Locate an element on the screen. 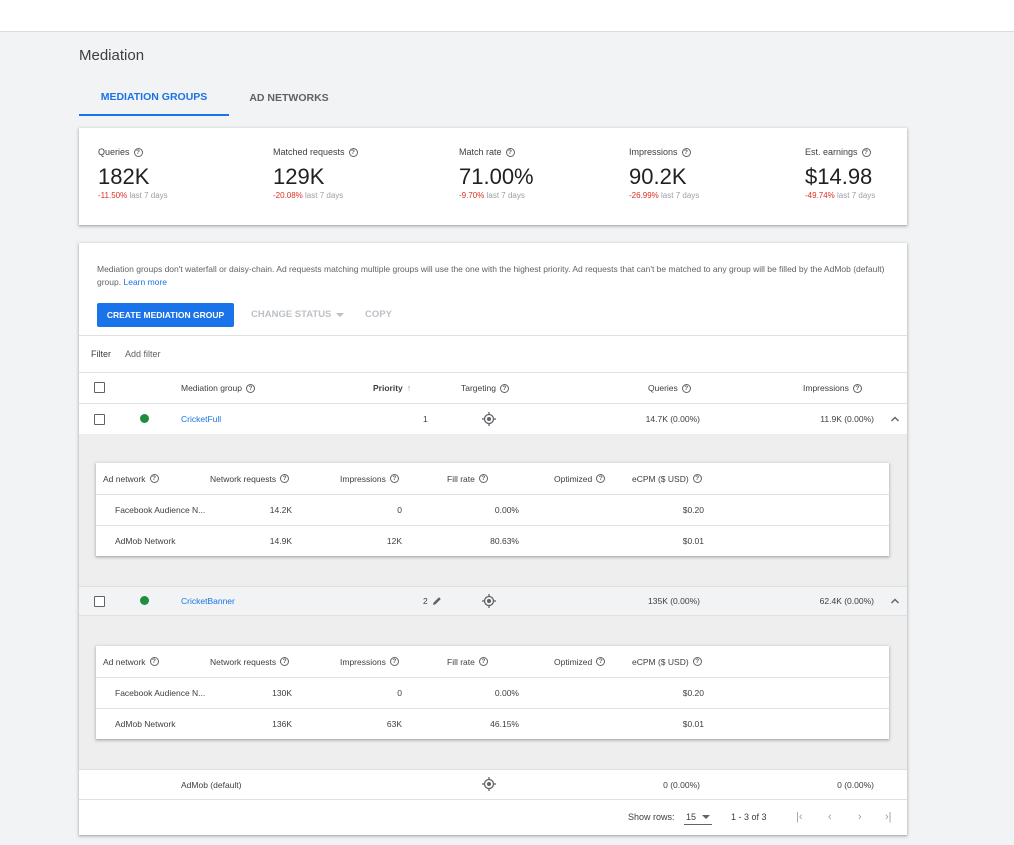  network-fill-rate: 80.63% is located at coordinates (504, 541).